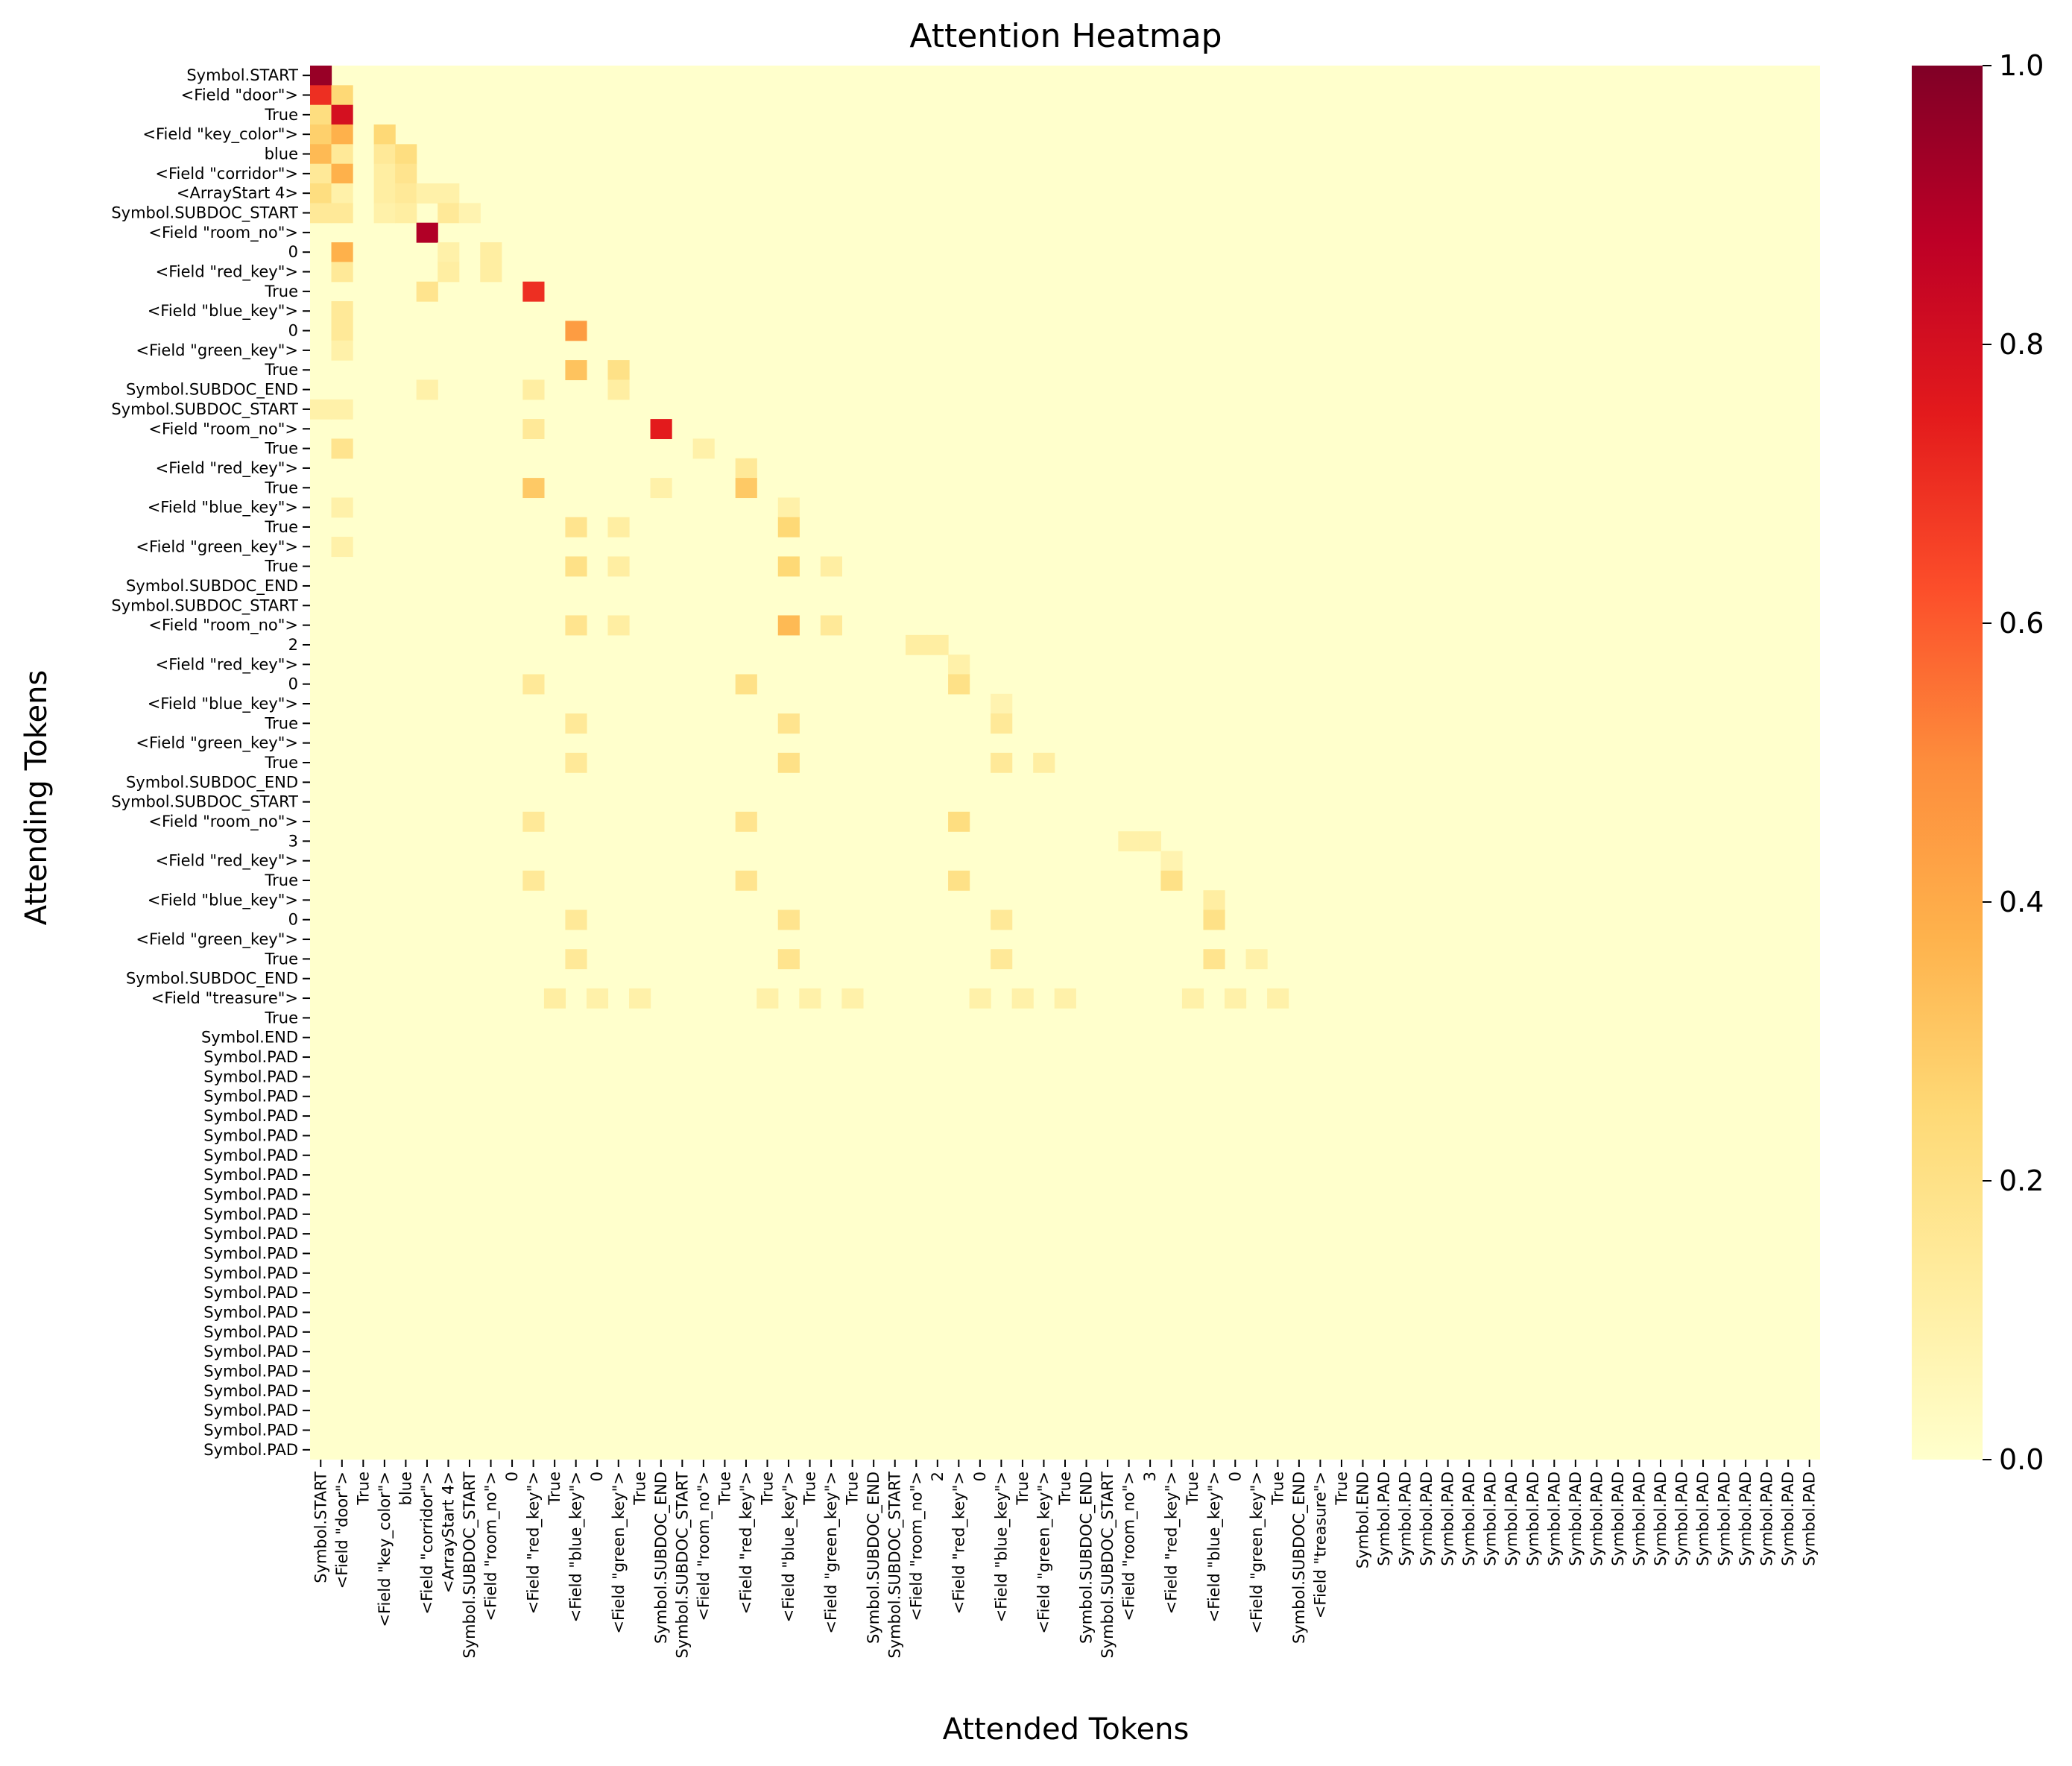 This screenshot has height=1766, width=2072. What do you see at coordinates (470, 1565) in the screenshot?
I see `x-tick-label: Symbol.SUBDOC_START` at bounding box center [470, 1565].